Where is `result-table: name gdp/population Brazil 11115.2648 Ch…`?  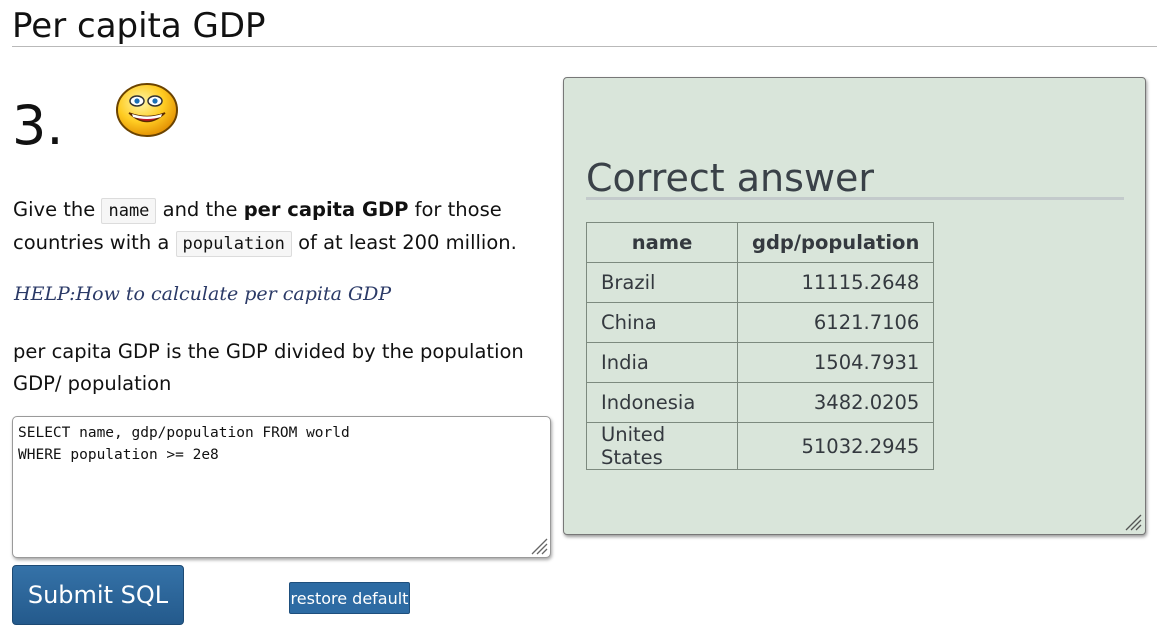
result-table: name gdp/population Brazil 11115.2648 Ch… is located at coordinates (760, 346).